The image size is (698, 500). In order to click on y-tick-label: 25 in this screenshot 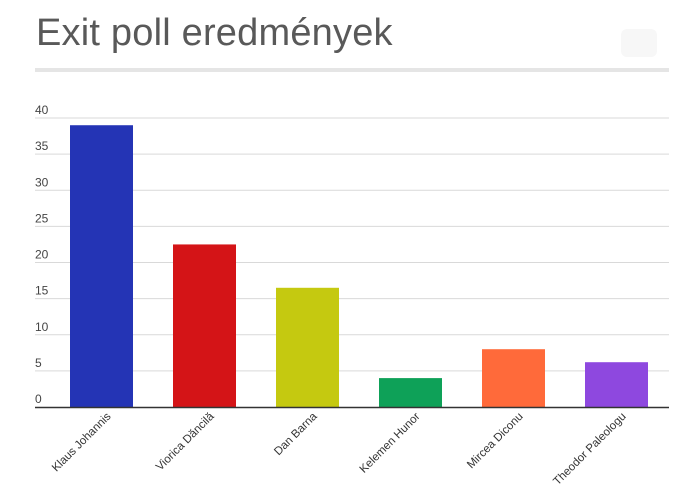, I will do `click(42, 218)`.